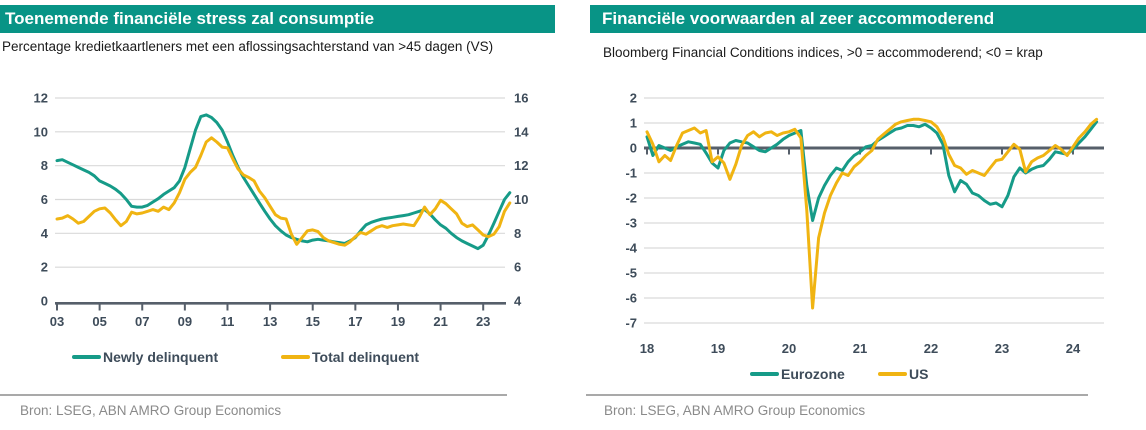 The width and height of the screenshot is (1146, 430). What do you see at coordinates (631, 173) in the screenshot?
I see `svg-text: -1` at bounding box center [631, 173].